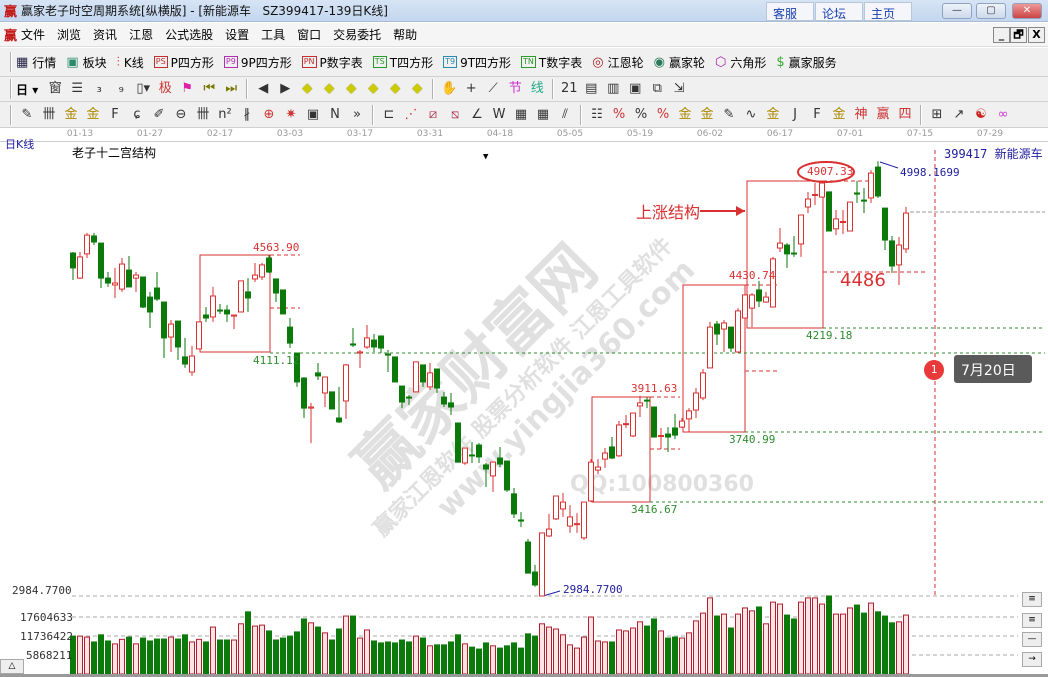  Describe the element at coordinates (231, 88) in the screenshot. I see `last-icon: ⏭` at that location.